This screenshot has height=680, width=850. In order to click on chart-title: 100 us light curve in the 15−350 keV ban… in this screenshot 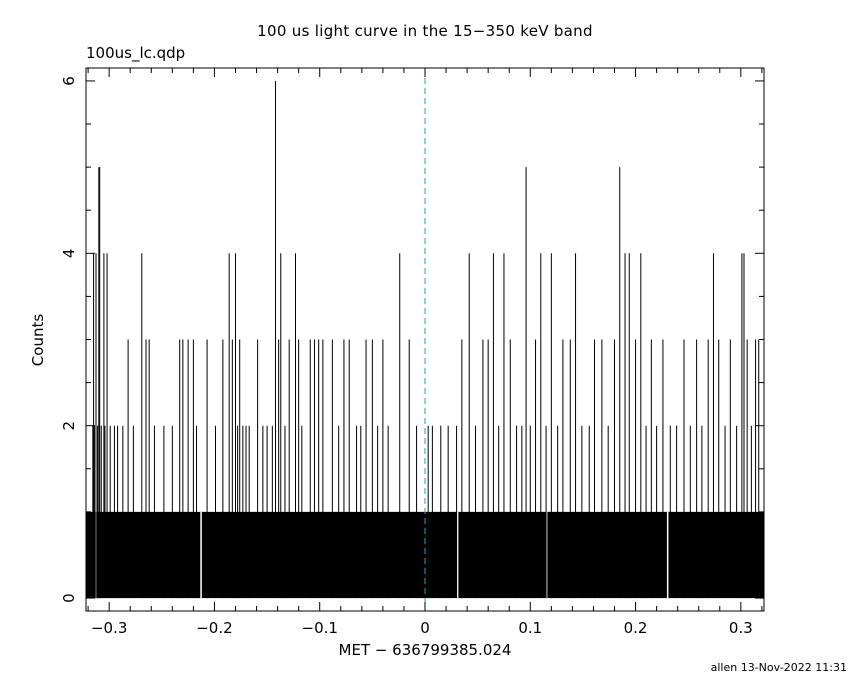, I will do `click(425, 31)`.